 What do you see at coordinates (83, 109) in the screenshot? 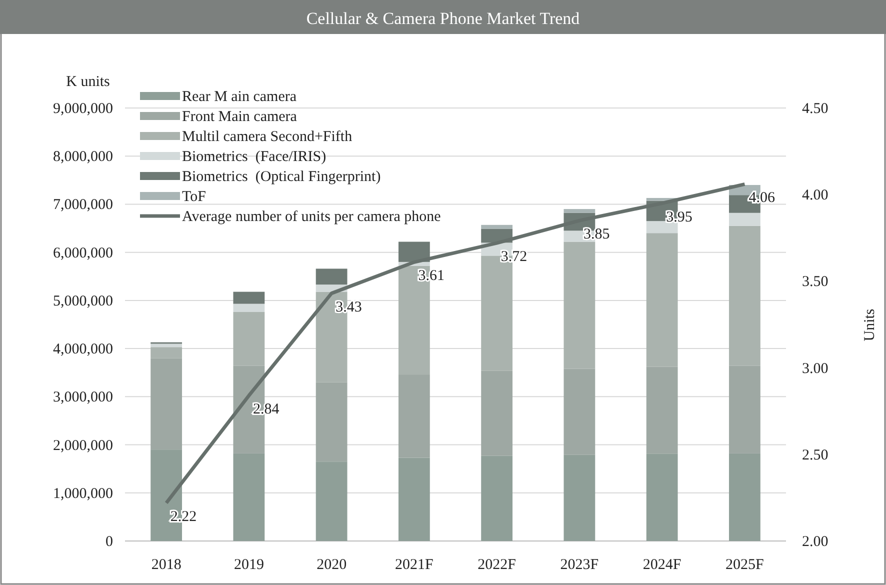
I see `y-tick-label: 9,000,000` at bounding box center [83, 109].